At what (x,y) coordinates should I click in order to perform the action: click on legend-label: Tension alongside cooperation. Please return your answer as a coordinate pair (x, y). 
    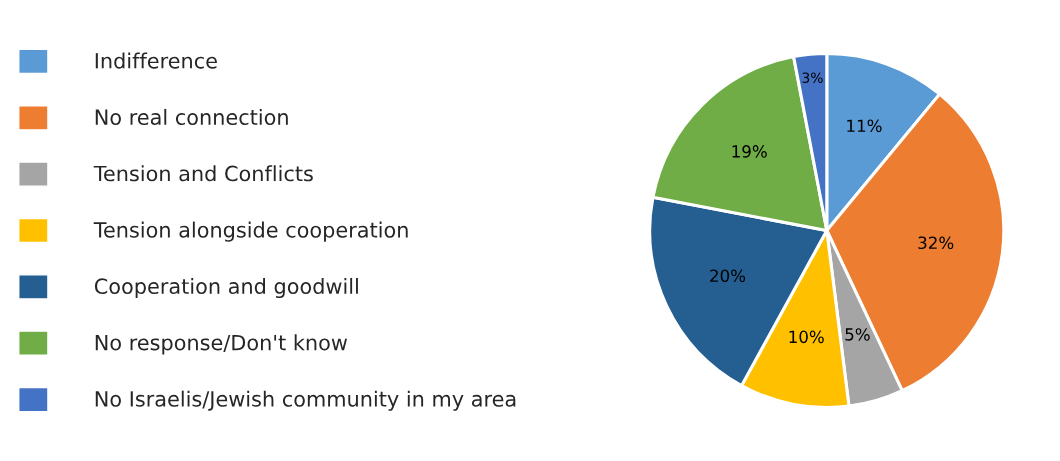
    Looking at the image, I should click on (250, 231).